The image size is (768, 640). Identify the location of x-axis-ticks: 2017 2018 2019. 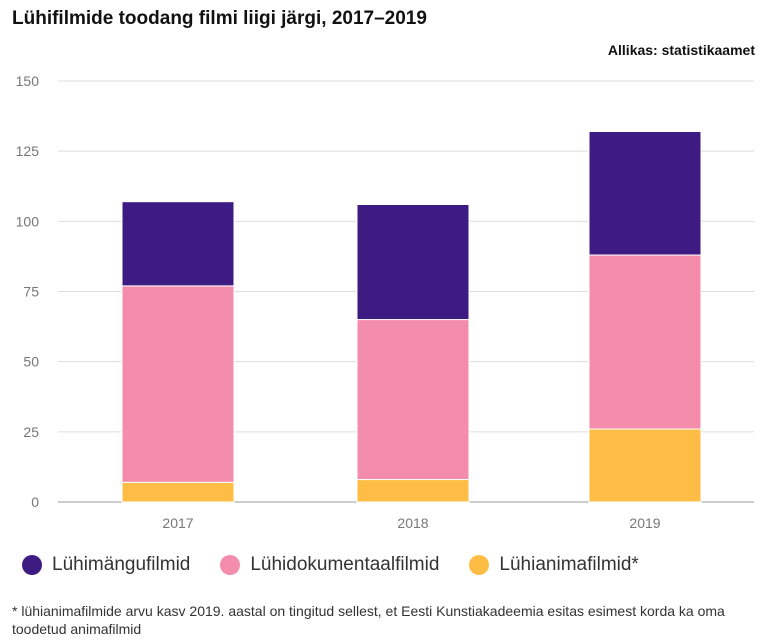
(411, 523).